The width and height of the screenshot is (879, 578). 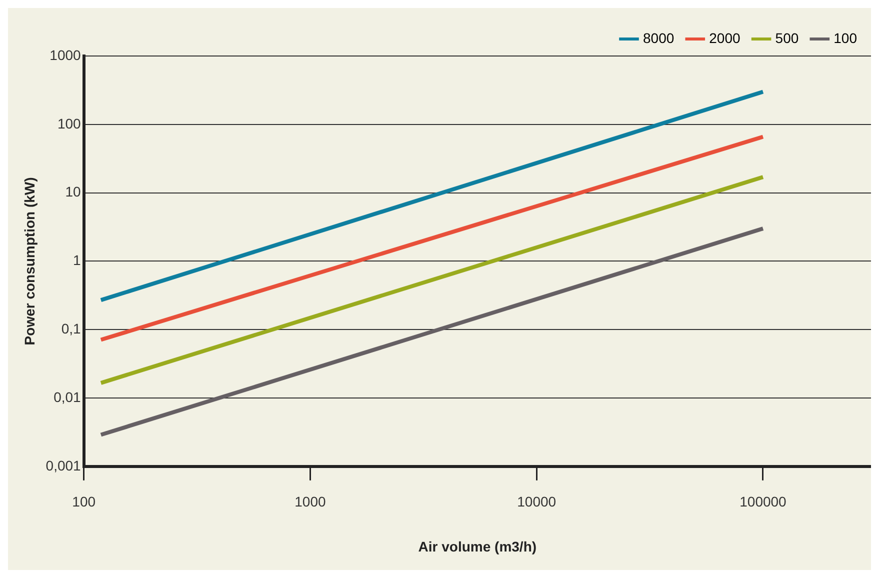 I want to click on y-tick-label: 10, so click(x=73, y=192).